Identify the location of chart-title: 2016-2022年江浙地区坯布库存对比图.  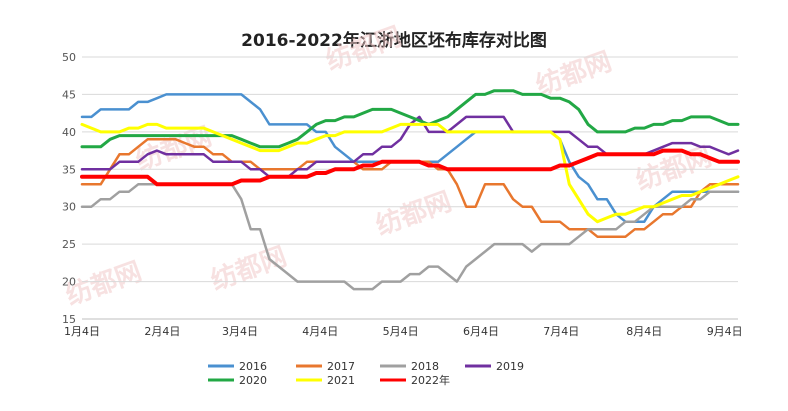
(394, 41).